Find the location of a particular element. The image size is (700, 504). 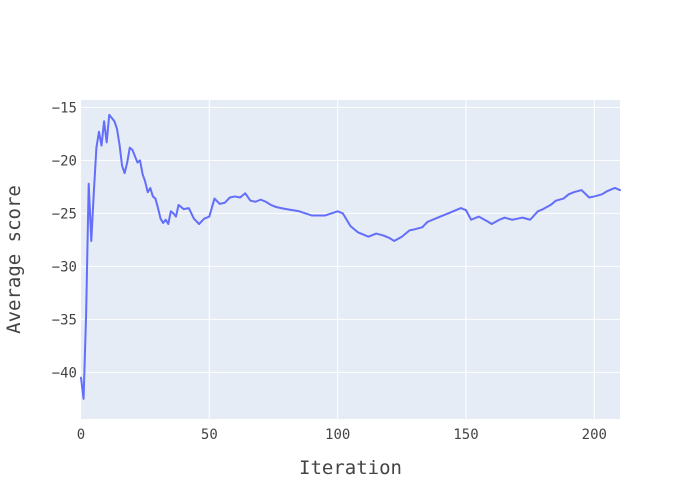

x-axis-label: Iteration is located at coordinates (350, 468).